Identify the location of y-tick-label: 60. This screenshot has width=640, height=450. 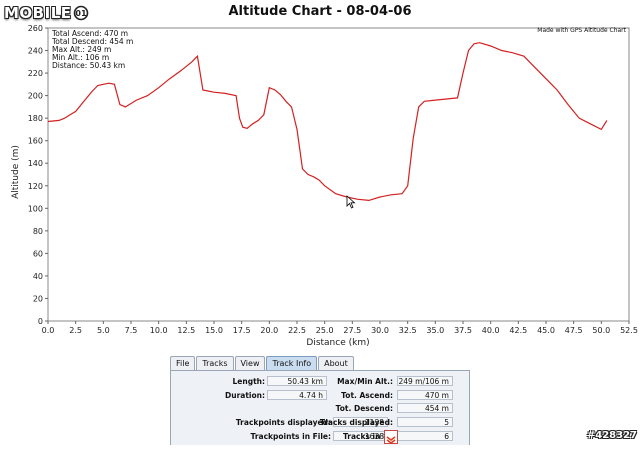
(38, 253).